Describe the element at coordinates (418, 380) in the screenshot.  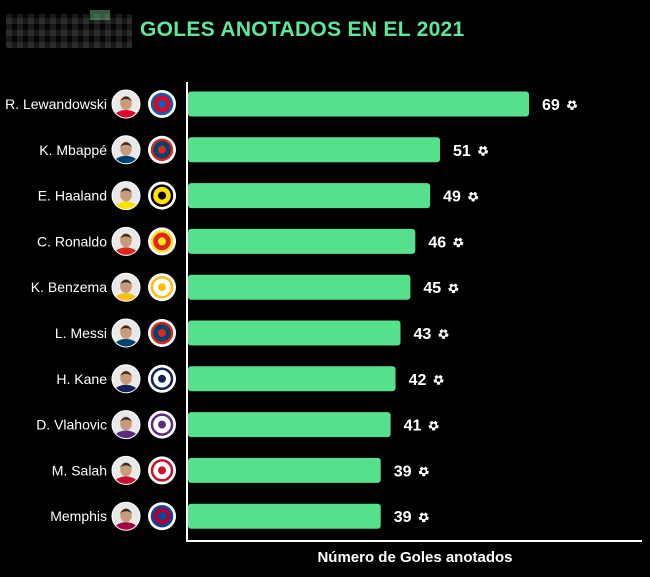
I see `value-label: 42` at that location.